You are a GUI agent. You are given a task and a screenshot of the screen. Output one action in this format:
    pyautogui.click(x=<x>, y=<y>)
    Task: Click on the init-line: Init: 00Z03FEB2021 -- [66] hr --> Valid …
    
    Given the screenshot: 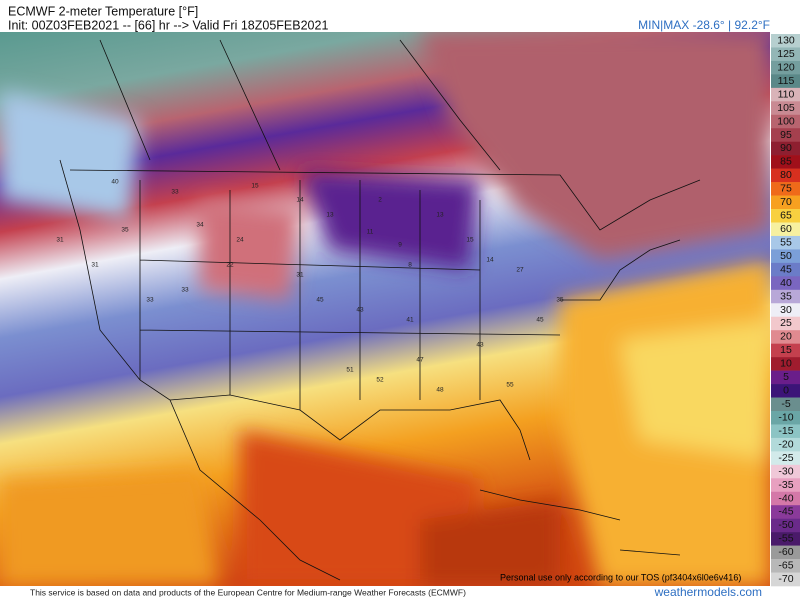 What is the action you would take?
    pyautogui.click(x=168, y=25)
    